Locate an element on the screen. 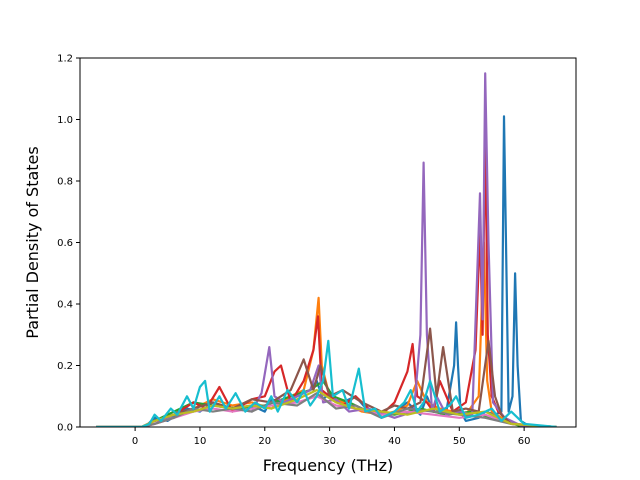  x-axis: 0 10 20 30 40 50 60 is located at coordinates (331, 437).